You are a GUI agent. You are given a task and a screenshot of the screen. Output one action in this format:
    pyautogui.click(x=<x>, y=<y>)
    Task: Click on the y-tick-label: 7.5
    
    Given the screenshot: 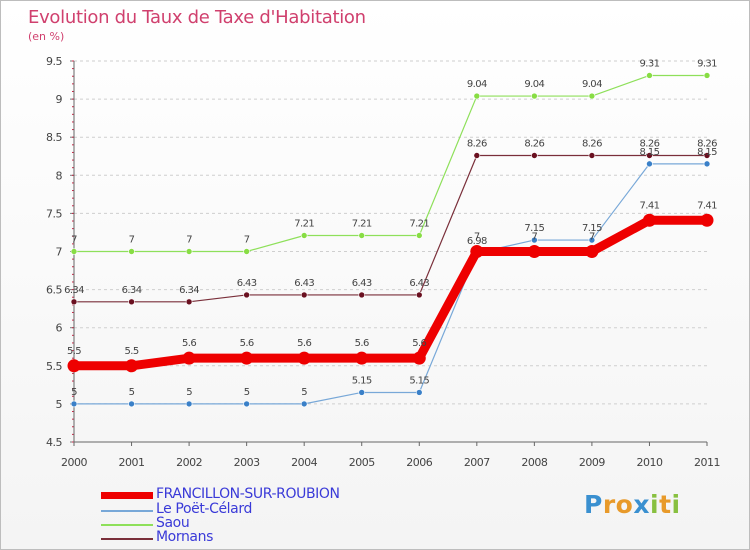 What is the action you would take?
    pyautogui.click(x=54, y=213)
    